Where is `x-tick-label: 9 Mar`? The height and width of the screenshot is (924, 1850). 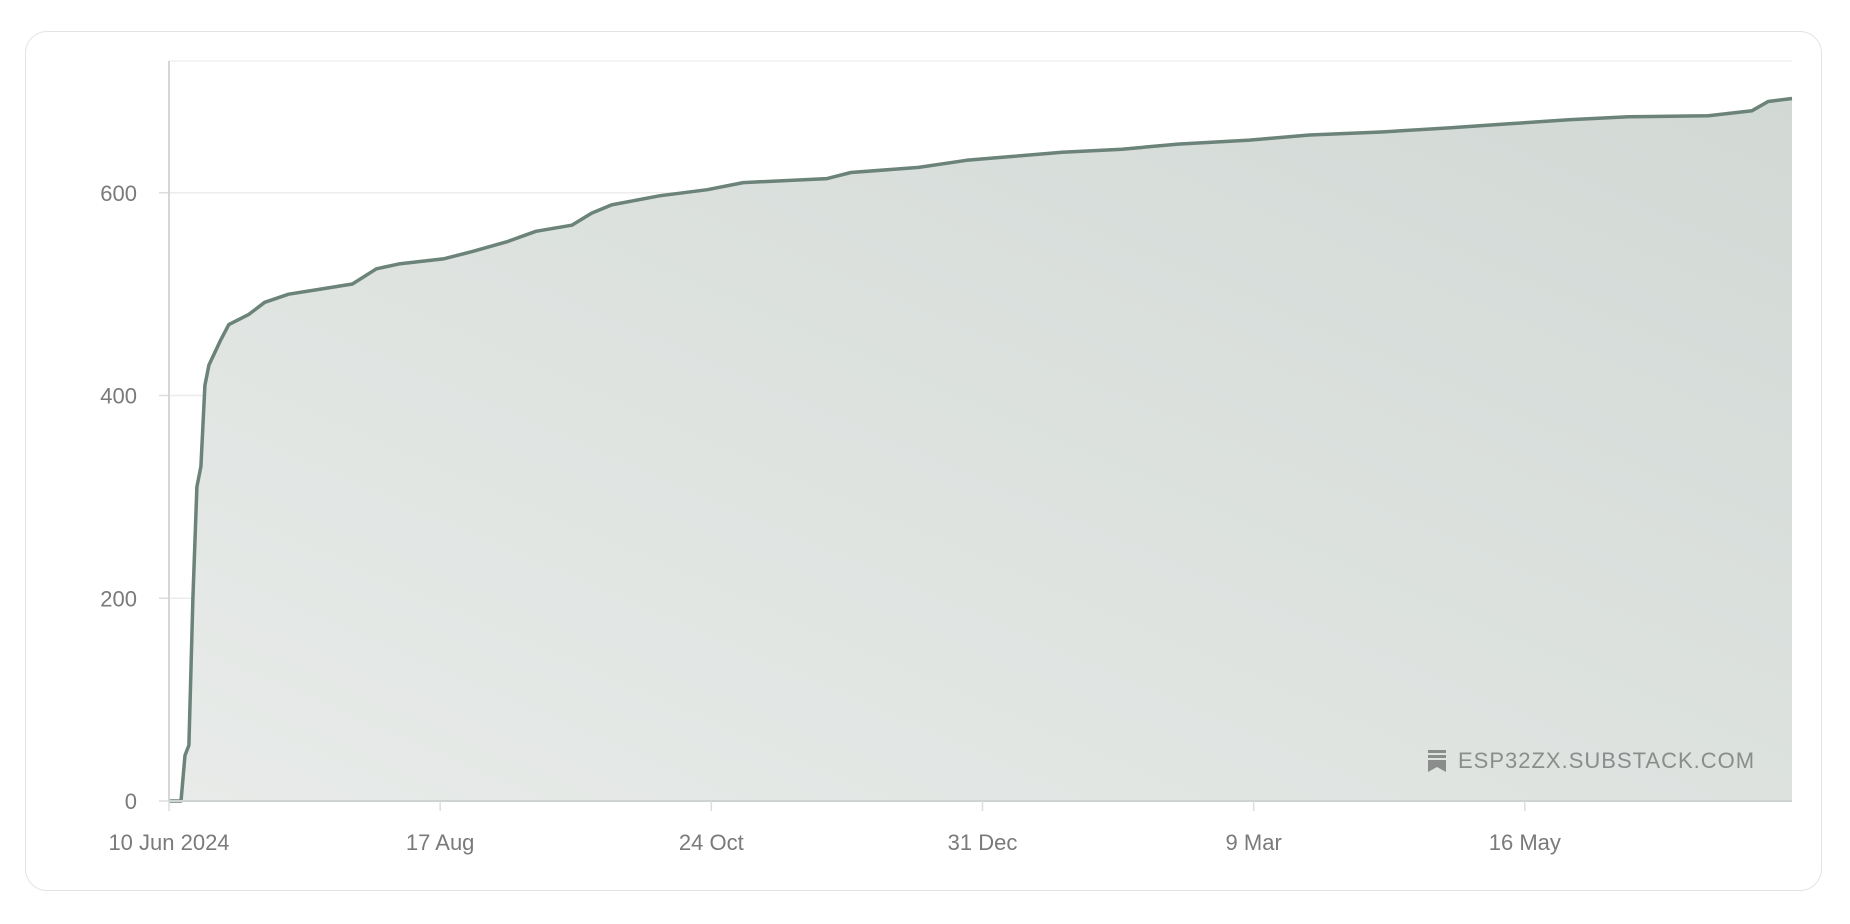
x-tick-label: 9 Mar is located at coordinates (1254, 842).